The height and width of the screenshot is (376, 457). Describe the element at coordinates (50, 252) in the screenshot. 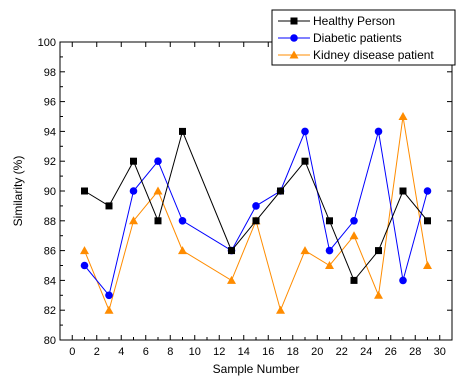

I see `y-tick-label: 86` at that location.